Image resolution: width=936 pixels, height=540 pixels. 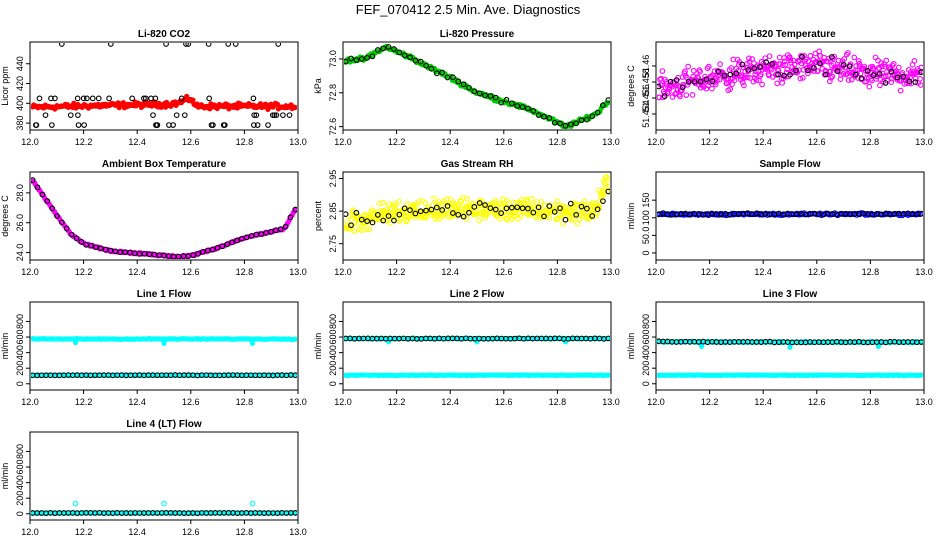 What do you see at coordinates (20, 63) in the screenshot?
I see `y-tick-label: 440` at bounding box center [20, 63].